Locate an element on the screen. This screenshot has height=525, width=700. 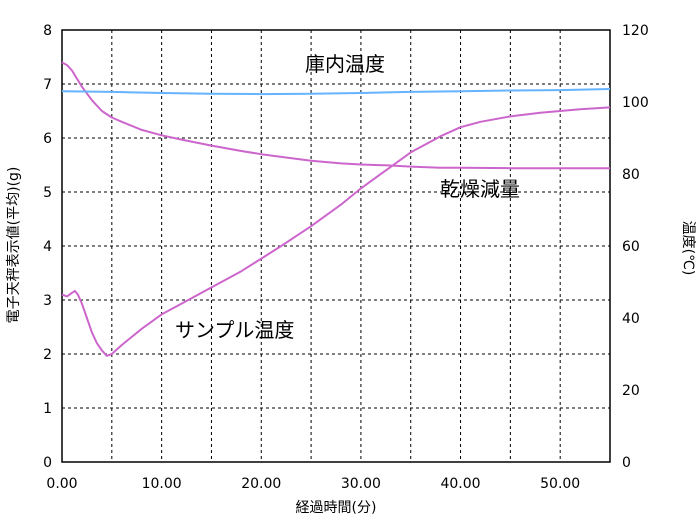
y-left-tick-1: 1 is located at coordinates (47, 409).